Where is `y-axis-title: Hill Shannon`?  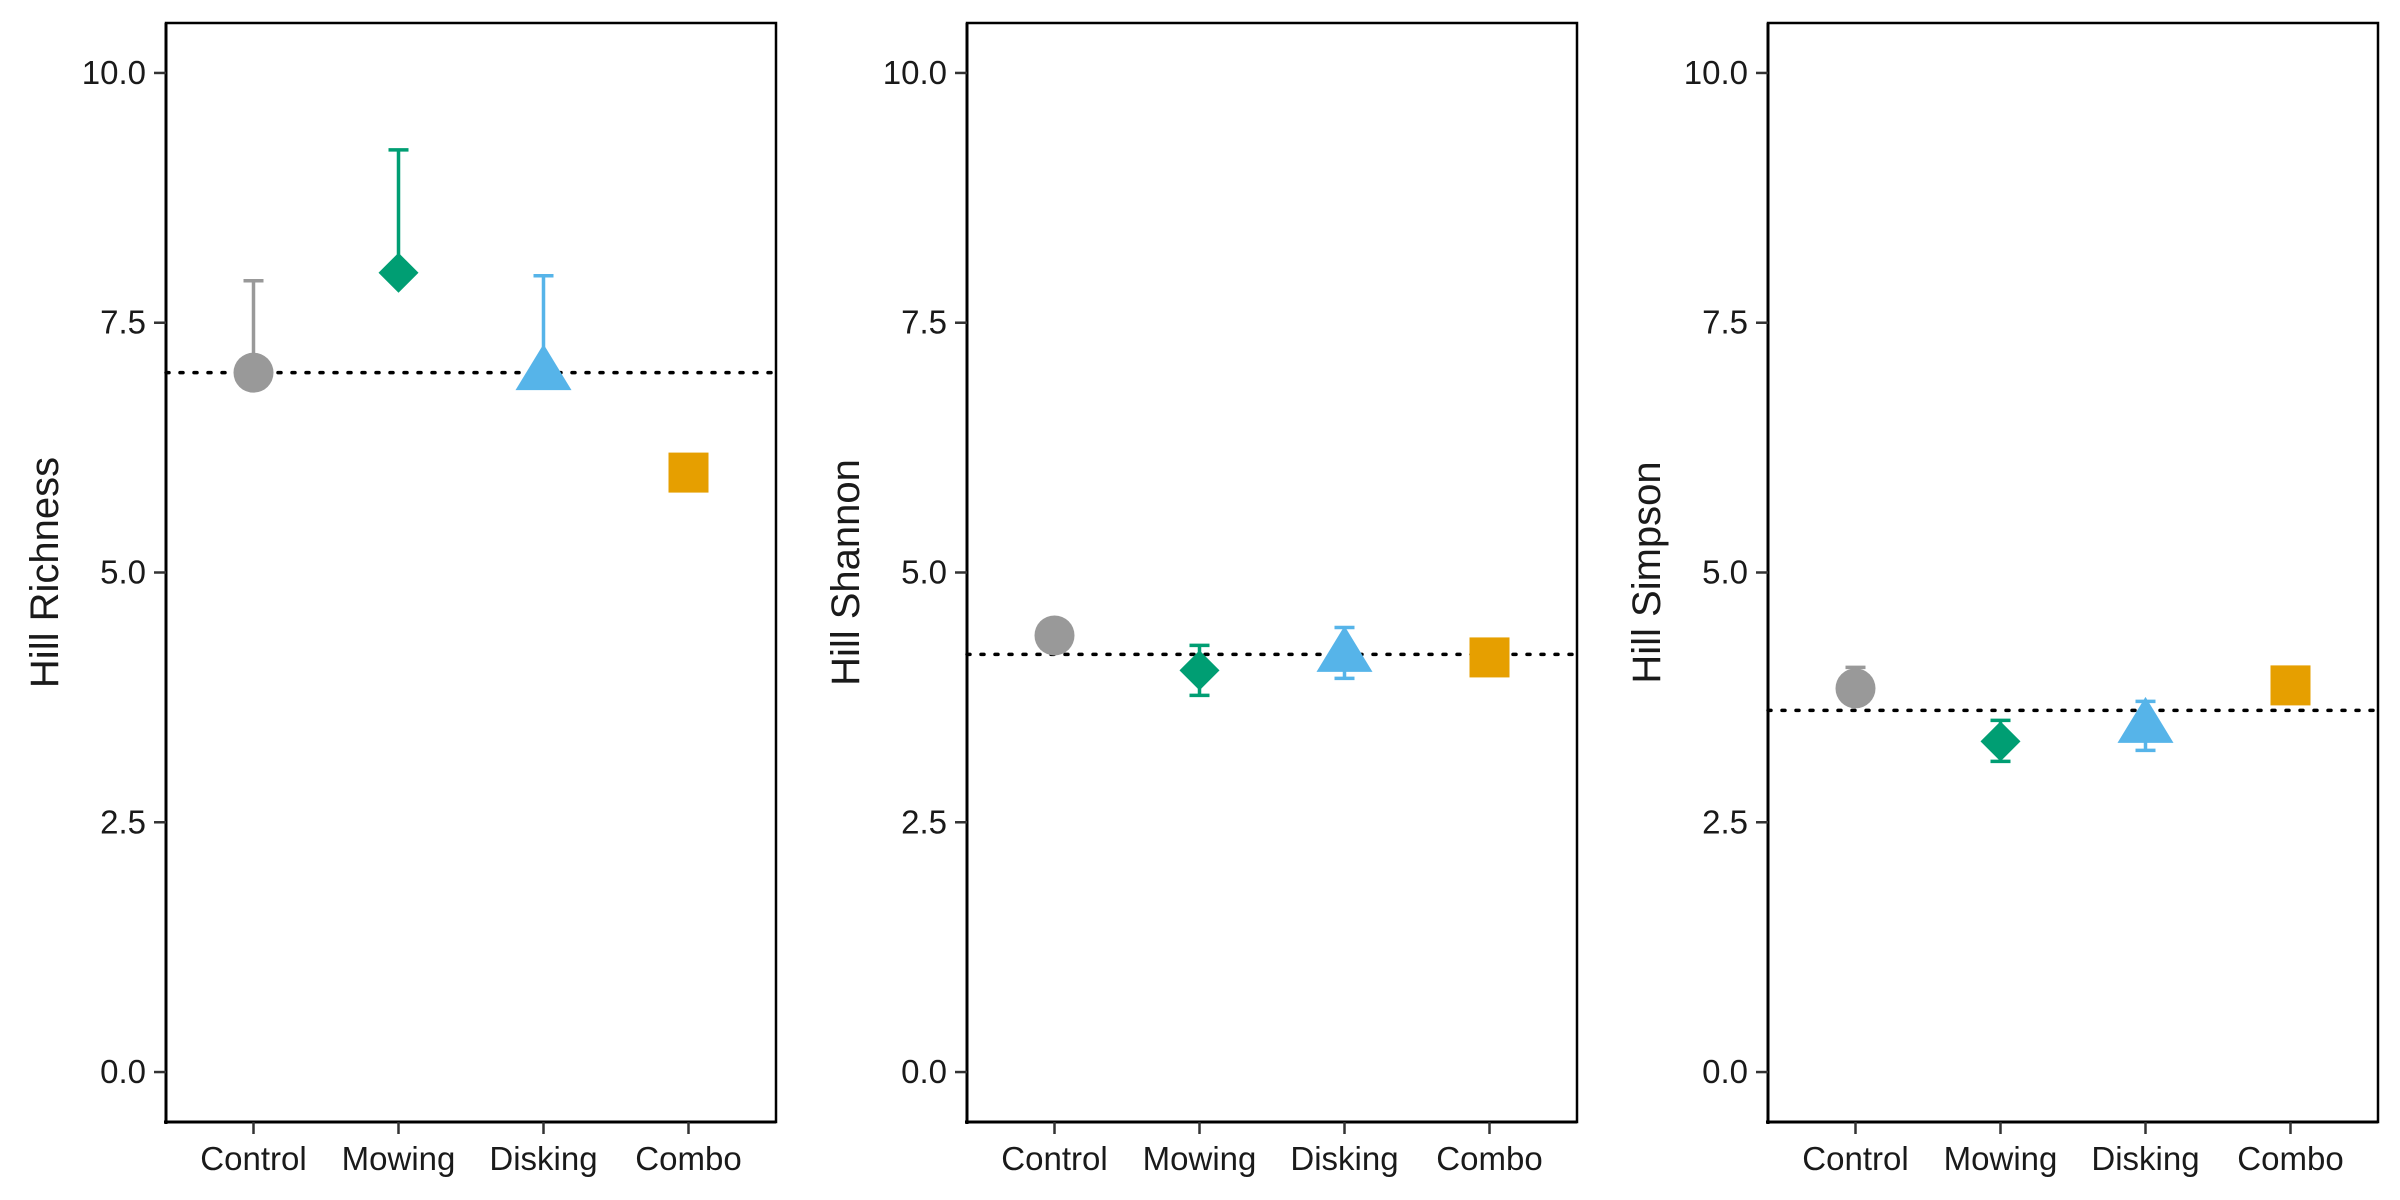 y-axis-title: Hill Shannon is located at coordinates (846, 572).